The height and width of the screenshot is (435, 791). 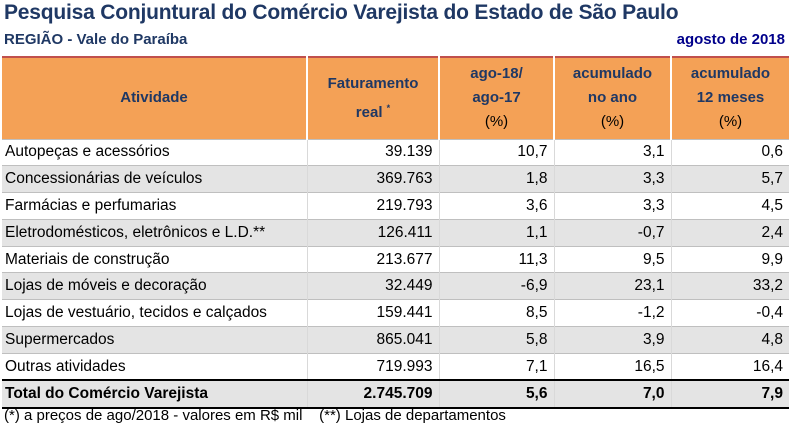 I want to click on cell-acum-12: 9,9, so click(x=729, y=259).